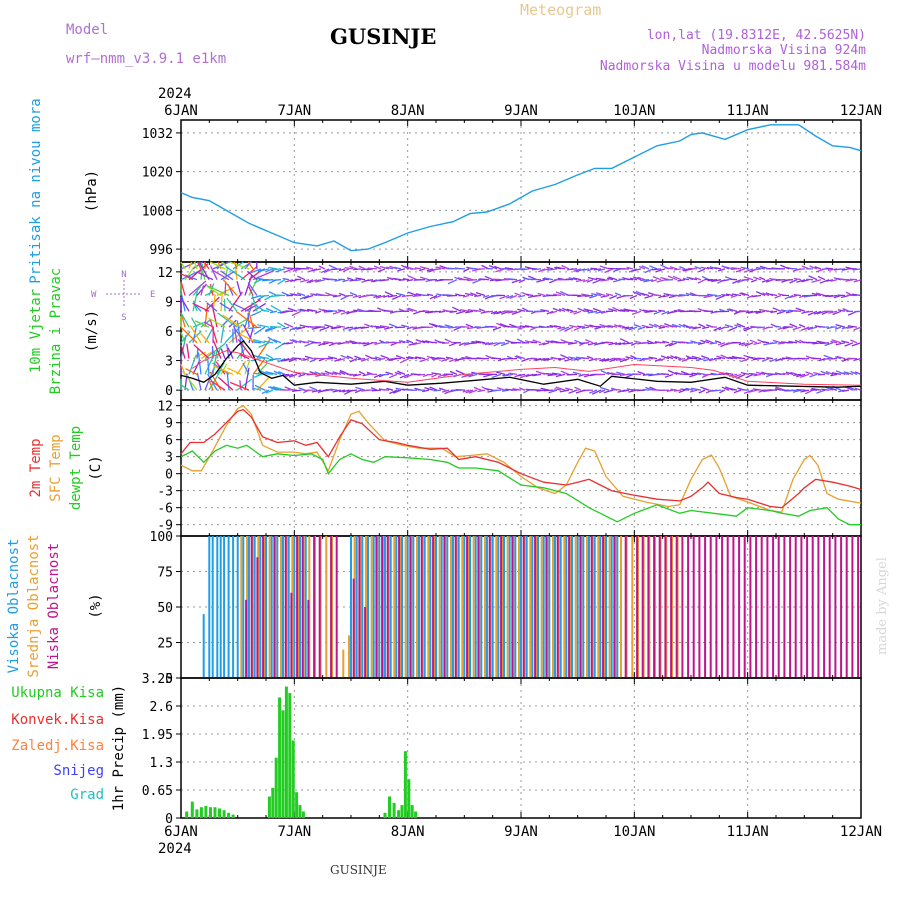  Describe the element at coordinates (634, 832) in the screenshot. I see `x-axis-label-bottom: 10JAN` at that location.